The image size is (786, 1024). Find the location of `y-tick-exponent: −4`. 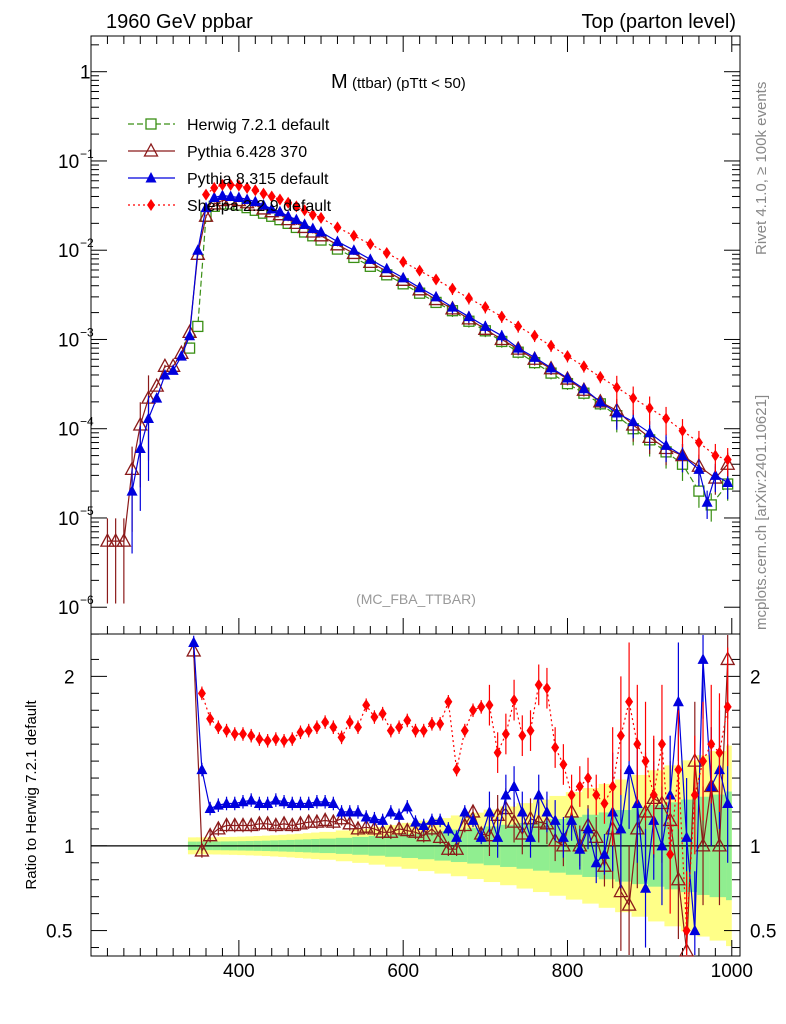

y-tick-exponent: −4 is located at coordinates (87, 422).